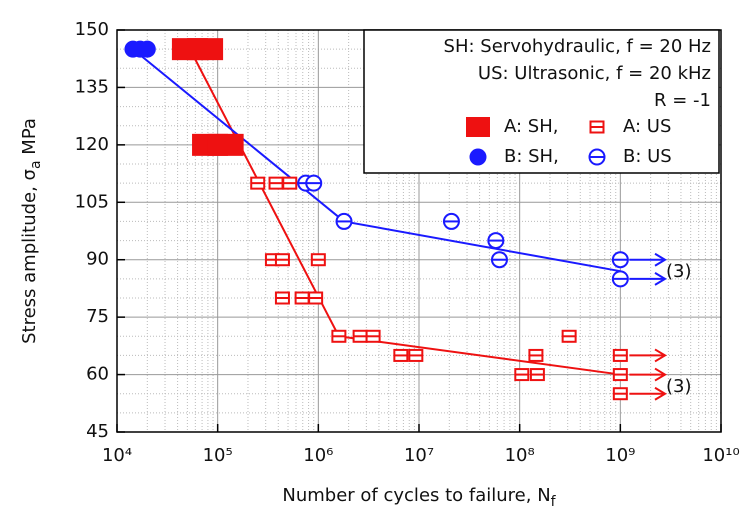 The image size is (746, 516). I want to click on x-axis-label: Number of cycles to failure, Nf, so click(419, 497).